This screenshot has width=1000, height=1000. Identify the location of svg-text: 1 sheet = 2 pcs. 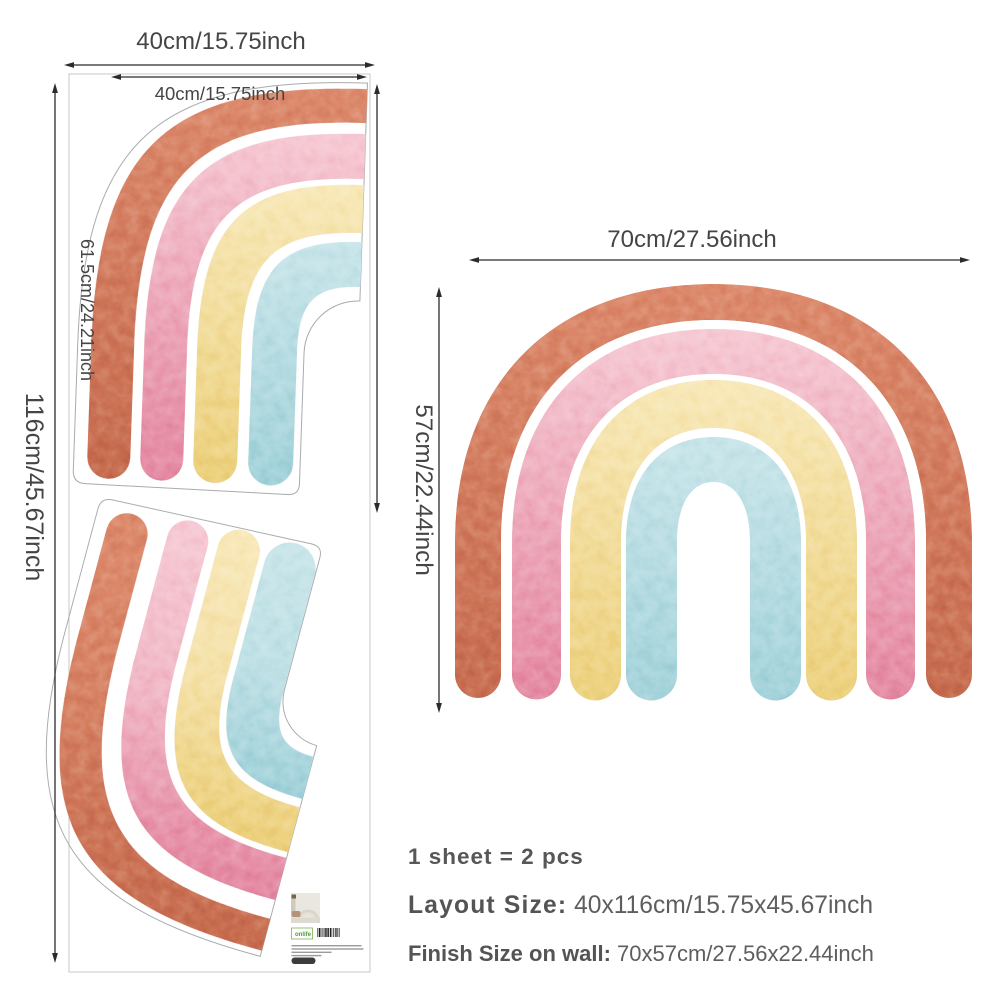
(496, 856).